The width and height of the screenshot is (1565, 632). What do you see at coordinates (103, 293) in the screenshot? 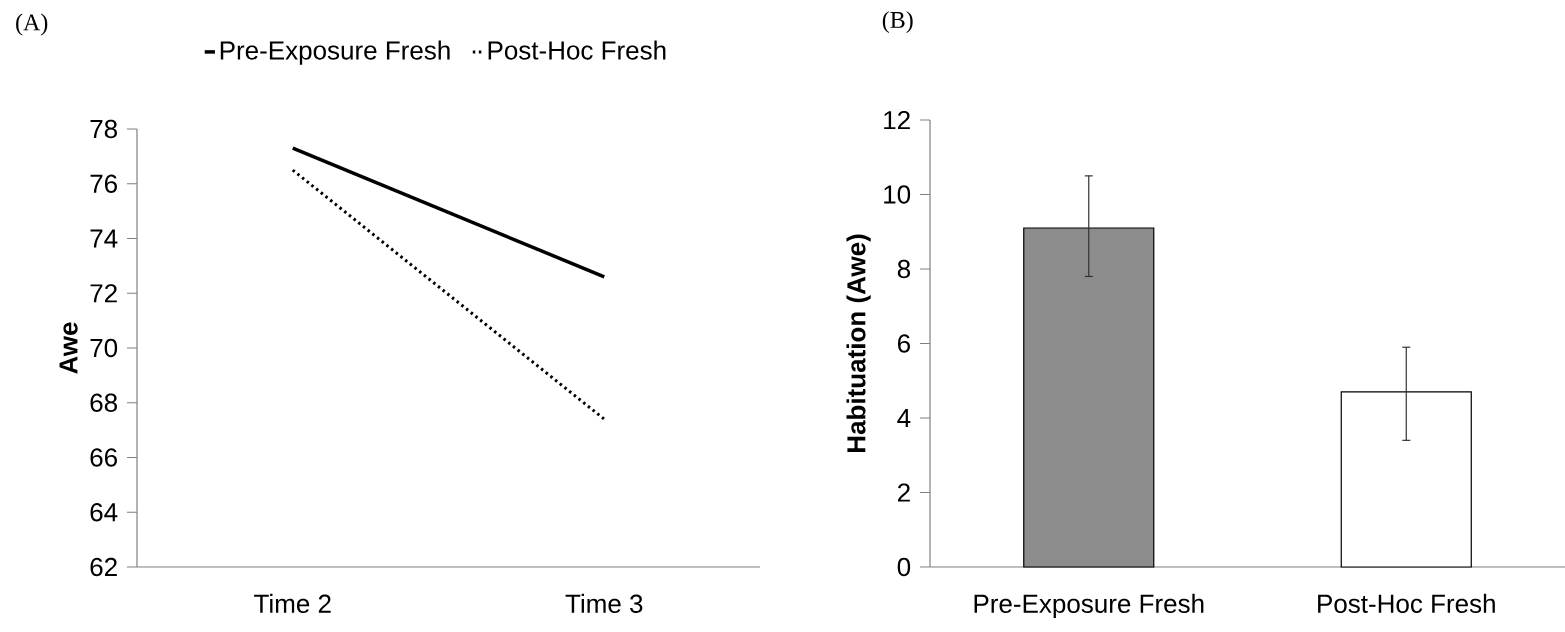
I see `y-tick-label: 72` at bounding box center [103, 293].